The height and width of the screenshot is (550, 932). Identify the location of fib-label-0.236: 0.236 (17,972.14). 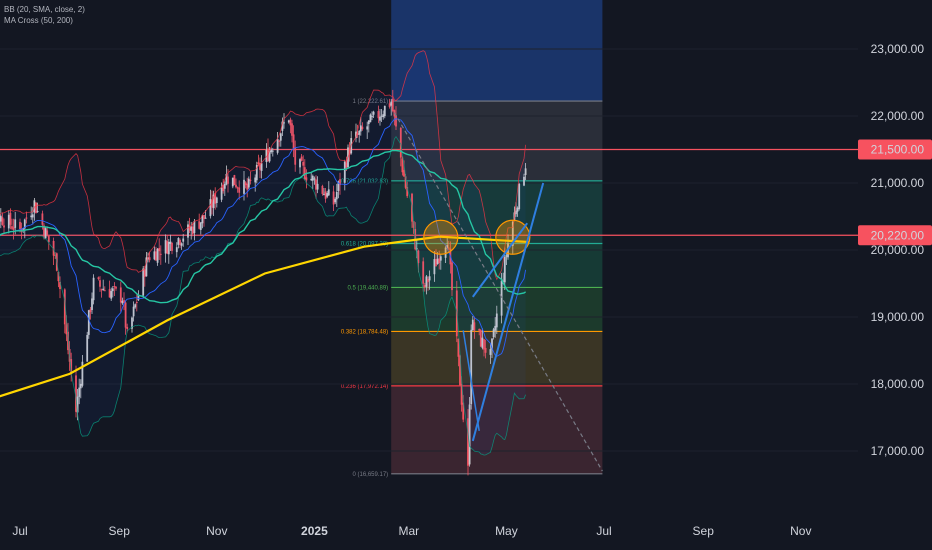
(364, 387).